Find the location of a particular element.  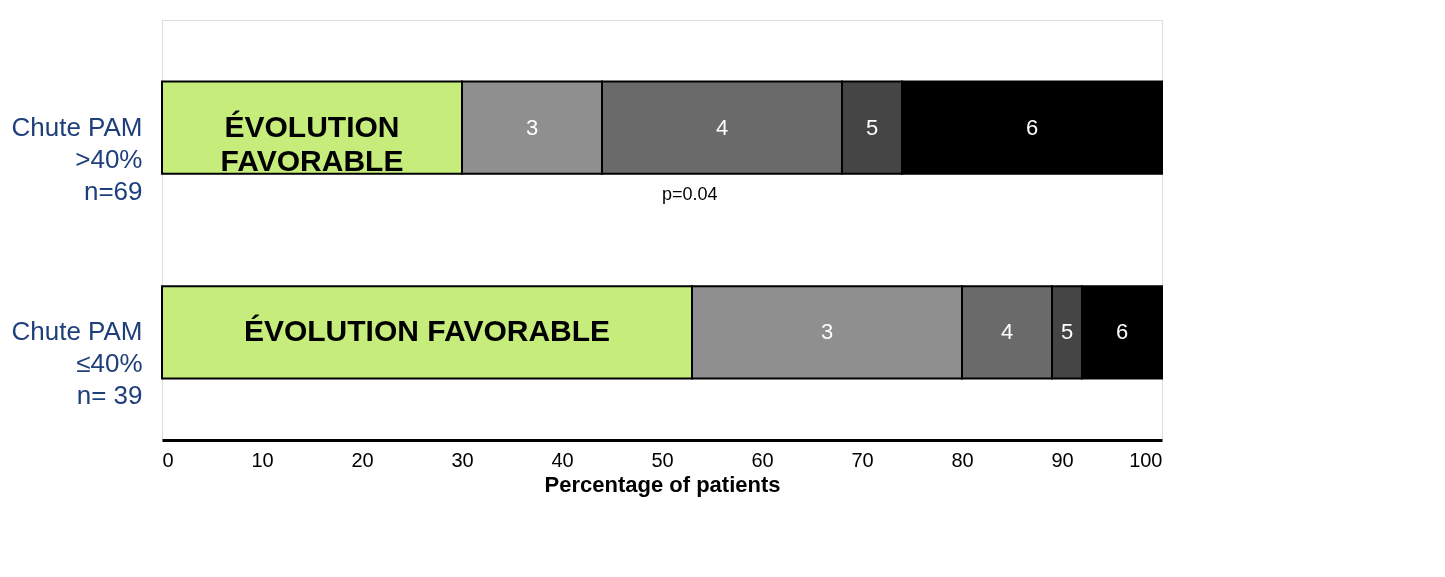

x-tick-label: 60 is located at coordinates (762, 459).